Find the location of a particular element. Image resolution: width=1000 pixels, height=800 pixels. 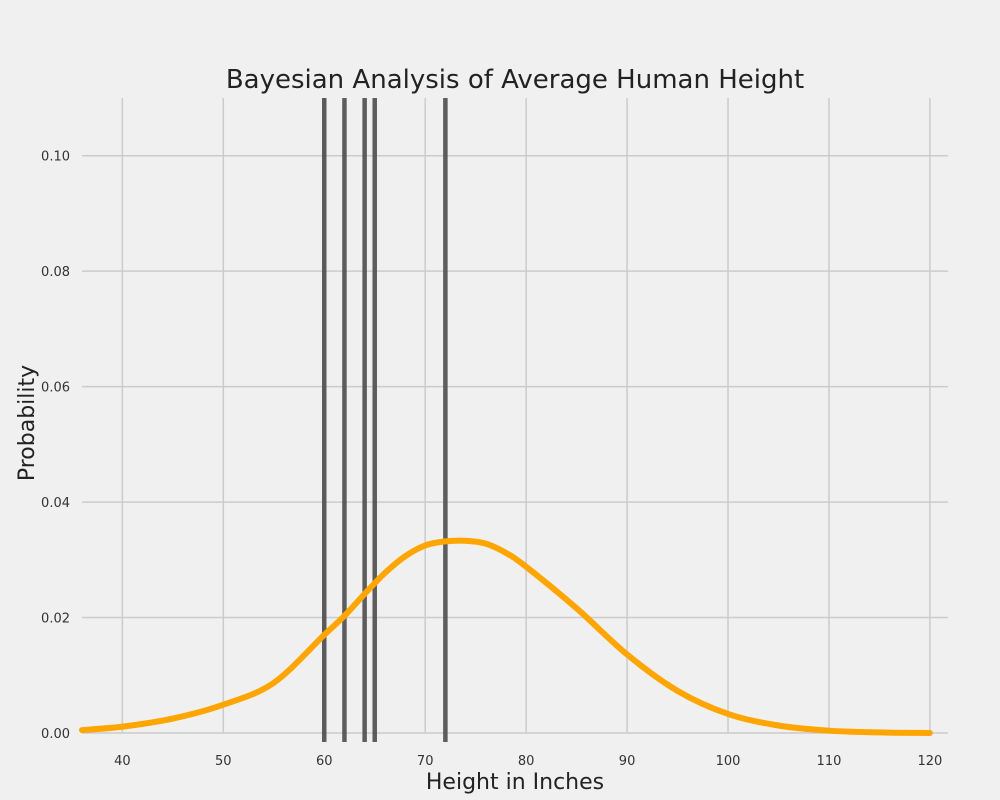

x-tick-label: 50 is located at coordinates (223, 761).